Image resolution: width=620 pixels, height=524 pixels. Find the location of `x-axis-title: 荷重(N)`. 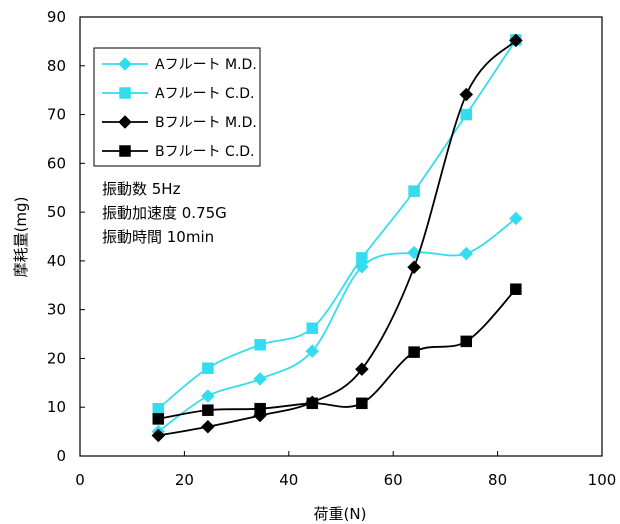

x-axis-title: 荷重(N) is located at coordinates (340, 514).